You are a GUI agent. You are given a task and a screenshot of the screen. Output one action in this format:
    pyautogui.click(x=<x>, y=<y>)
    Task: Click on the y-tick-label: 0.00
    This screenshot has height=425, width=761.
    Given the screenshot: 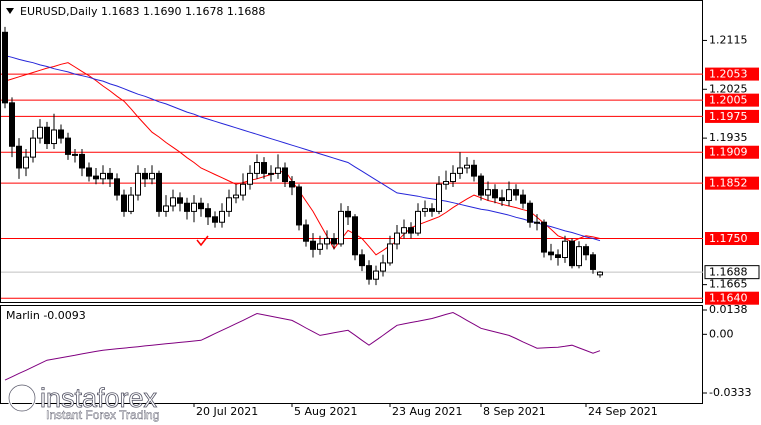 What is the action you would take?
    pyautogui.click(x=721, y=333)
    